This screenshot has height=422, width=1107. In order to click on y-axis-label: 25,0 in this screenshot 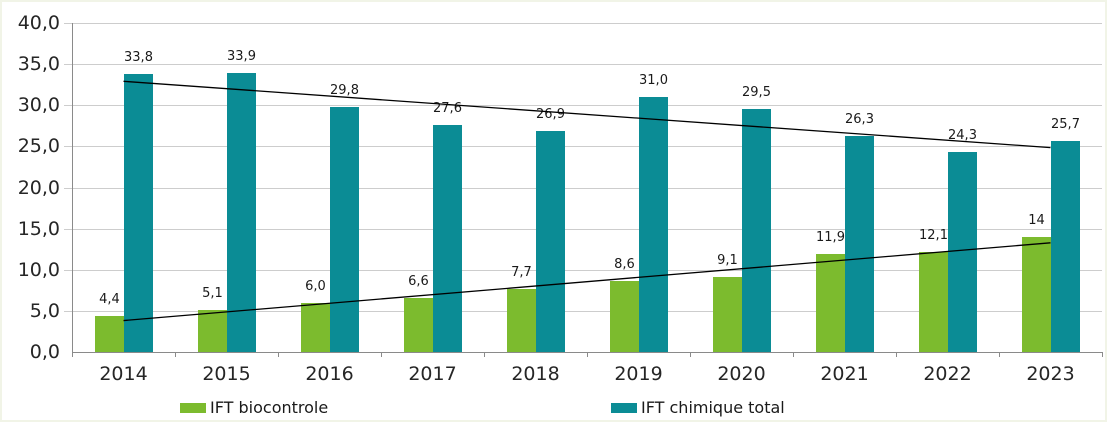, I will do `click(38, 146)`.